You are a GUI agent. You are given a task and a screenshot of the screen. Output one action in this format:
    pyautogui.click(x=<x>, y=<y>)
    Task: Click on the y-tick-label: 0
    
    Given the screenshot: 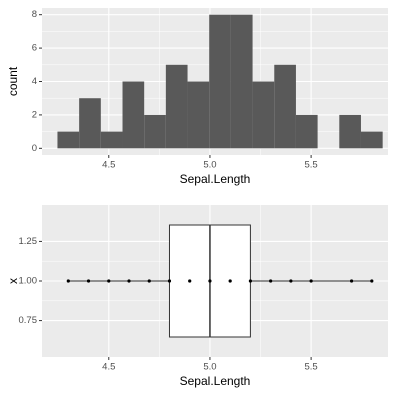 What is the action you would take?
    pyautogui.click(x=34, y=148)
    